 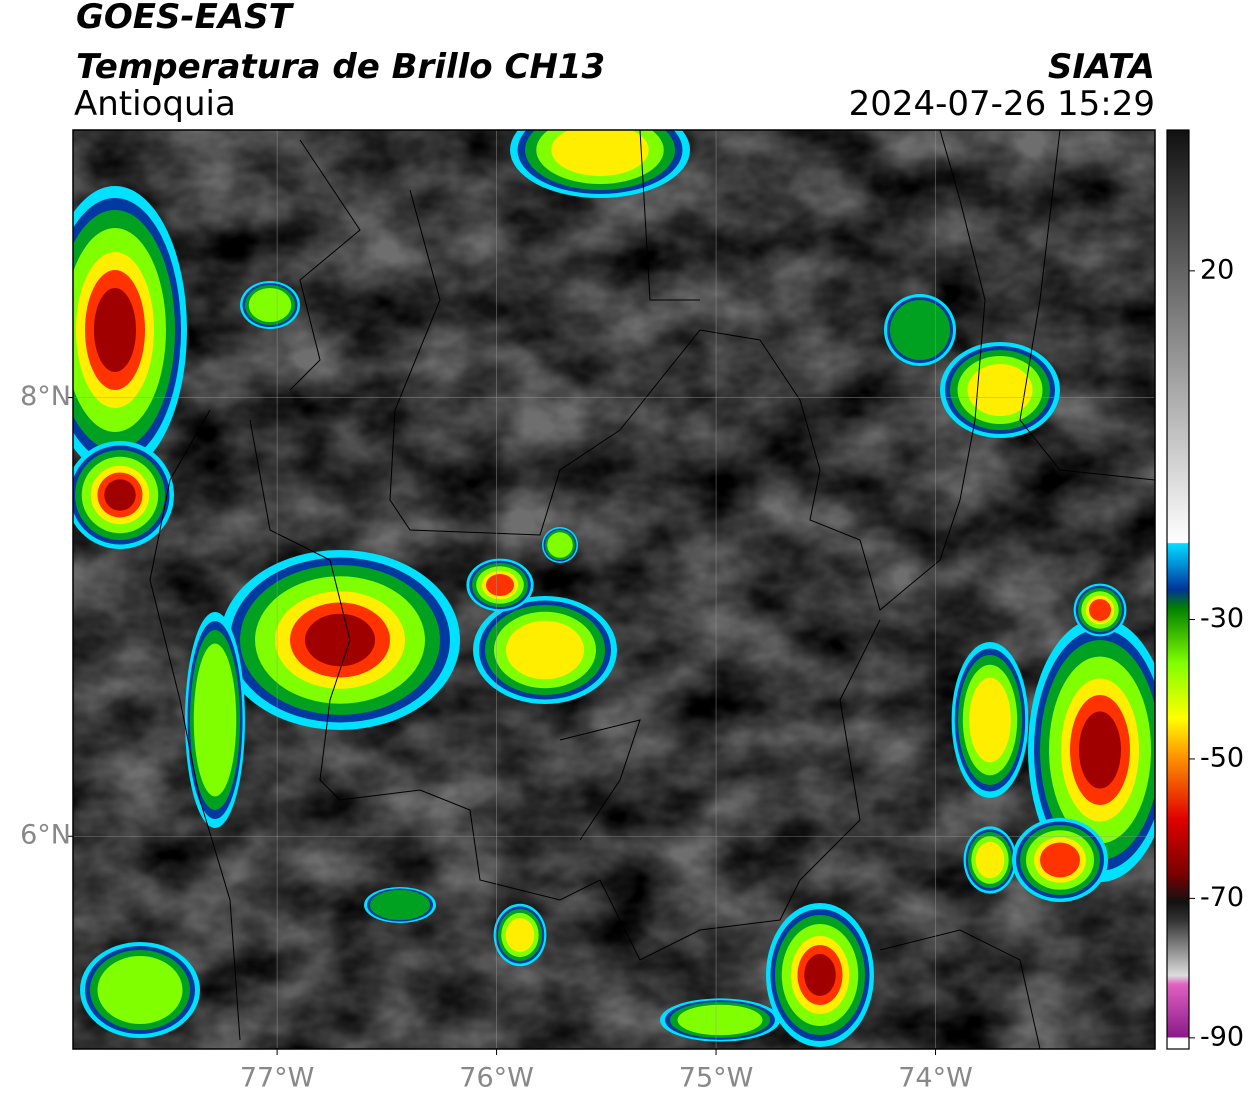 I want to click on x-tick-label: 74°W, so click(x=935, y=1078).